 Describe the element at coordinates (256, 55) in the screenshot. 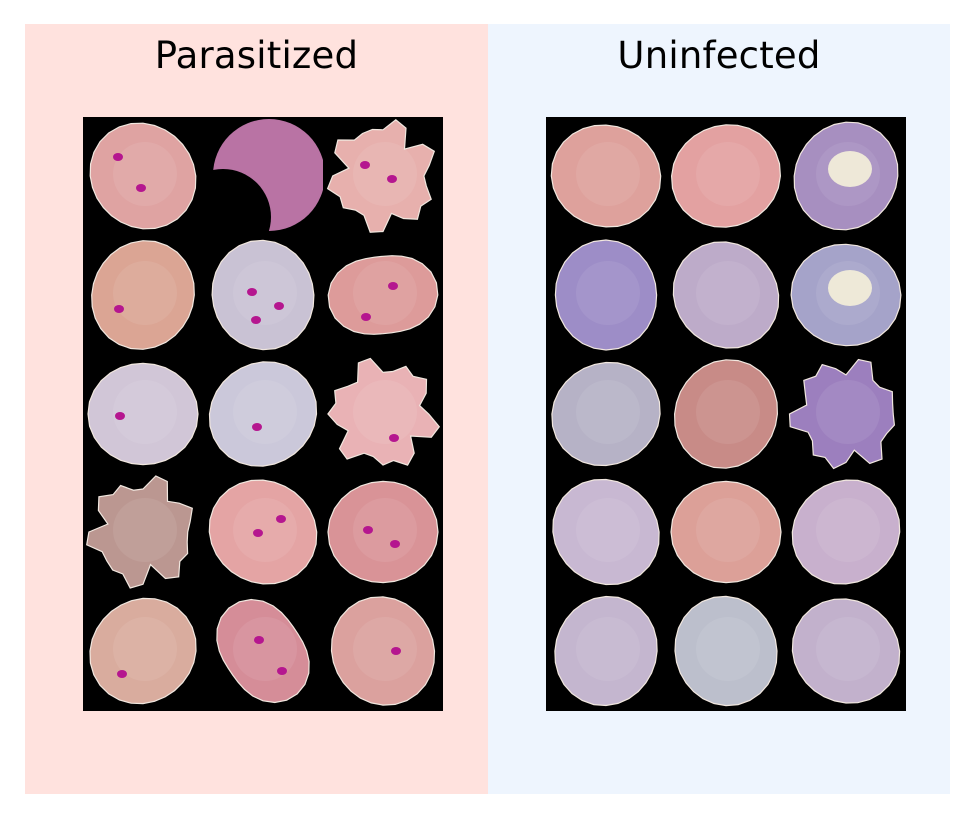

I see `panel-title-parasitized: Parasitized` at that location.